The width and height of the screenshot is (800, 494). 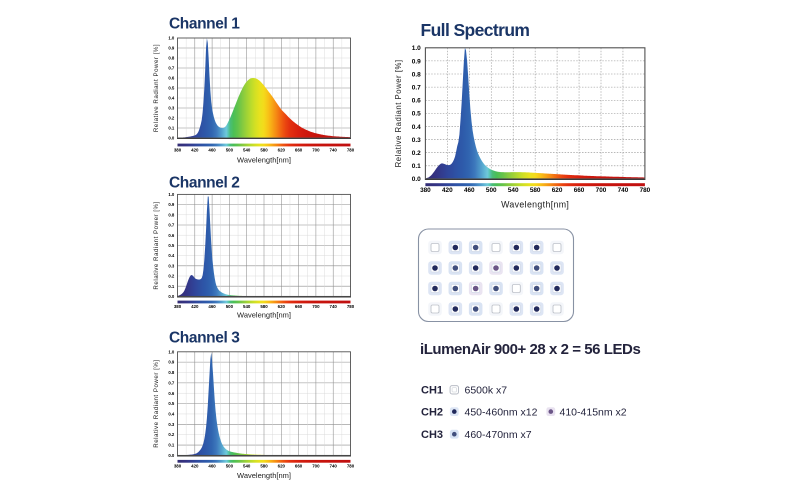 I want to click on svg-text: CH2, so click(x=432, y=412).